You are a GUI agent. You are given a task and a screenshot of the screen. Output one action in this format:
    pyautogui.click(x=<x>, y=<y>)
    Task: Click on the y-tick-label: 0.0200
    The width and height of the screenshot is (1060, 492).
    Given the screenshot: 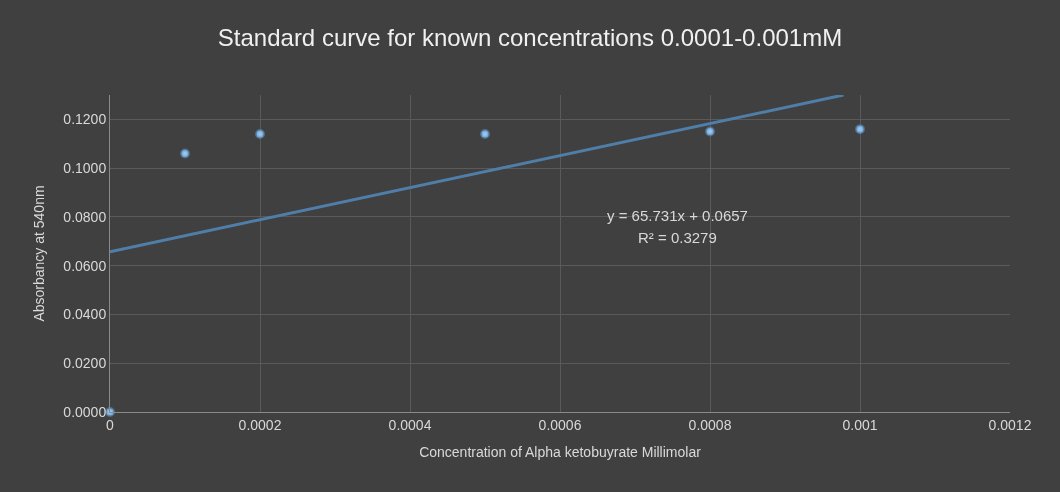 What is the action you would take?
    pyautogui.click(x=85, y=363)
    